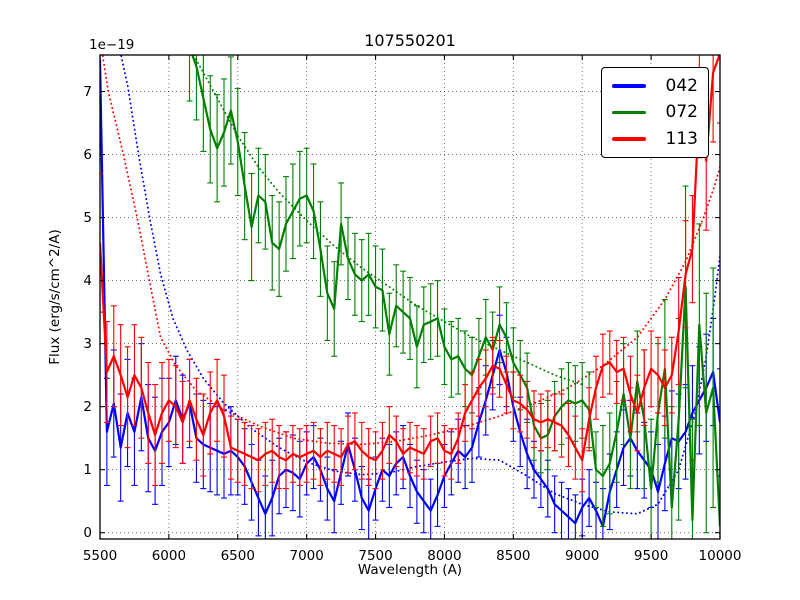  Describe the element at coordinates (513, 556) in the screenshot. I see `x-tick-label: 8500` at that location.